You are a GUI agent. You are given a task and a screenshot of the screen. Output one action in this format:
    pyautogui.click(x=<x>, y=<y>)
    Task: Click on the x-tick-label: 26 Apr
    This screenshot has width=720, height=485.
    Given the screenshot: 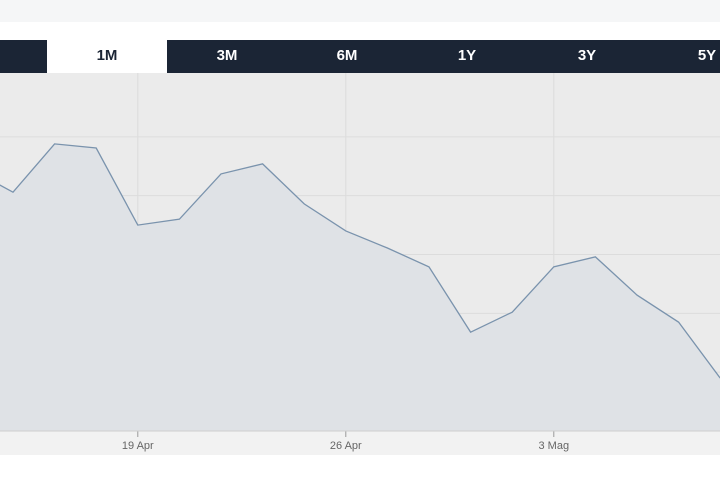 What is the action you would take?
    pyautogui.click(x=346, y=446)
    